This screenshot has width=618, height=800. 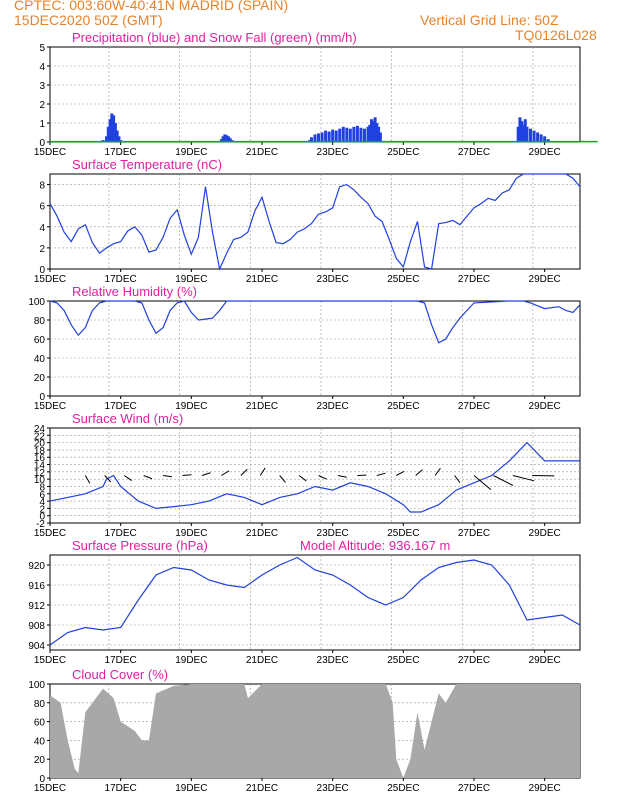 I want to click on ytick-label-wind: 16, so click(x=40, y=458).